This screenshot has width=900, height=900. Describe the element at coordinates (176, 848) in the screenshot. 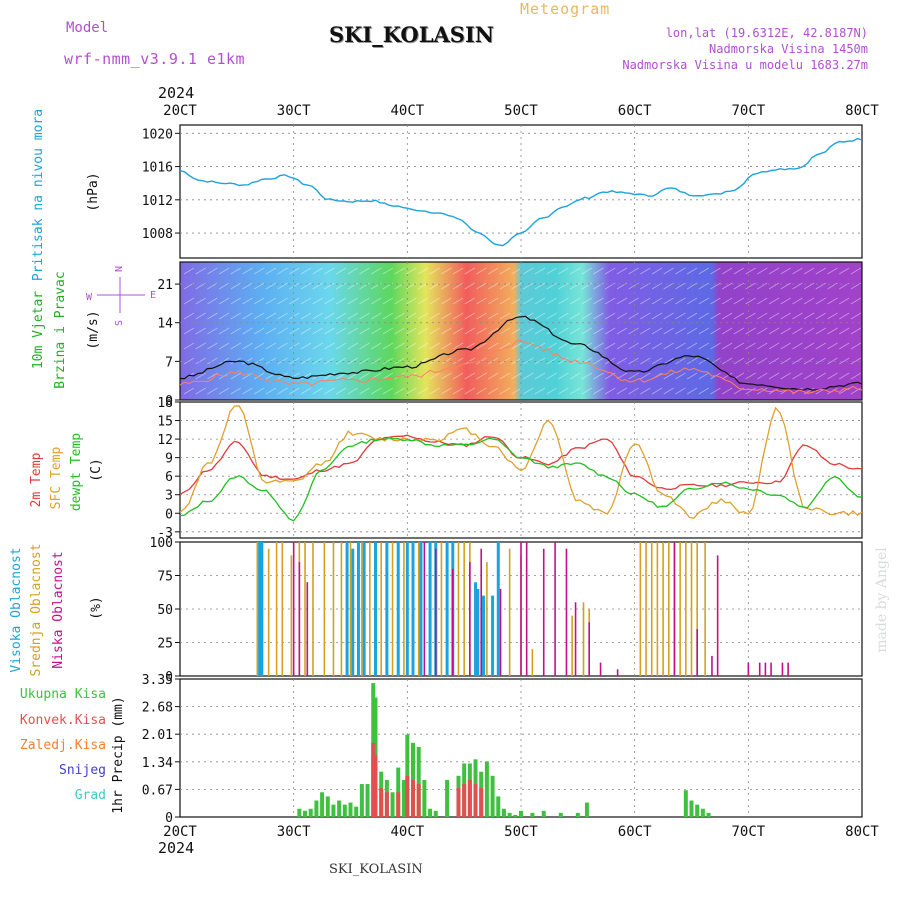

I see `year-bottom: 2024` at that location.